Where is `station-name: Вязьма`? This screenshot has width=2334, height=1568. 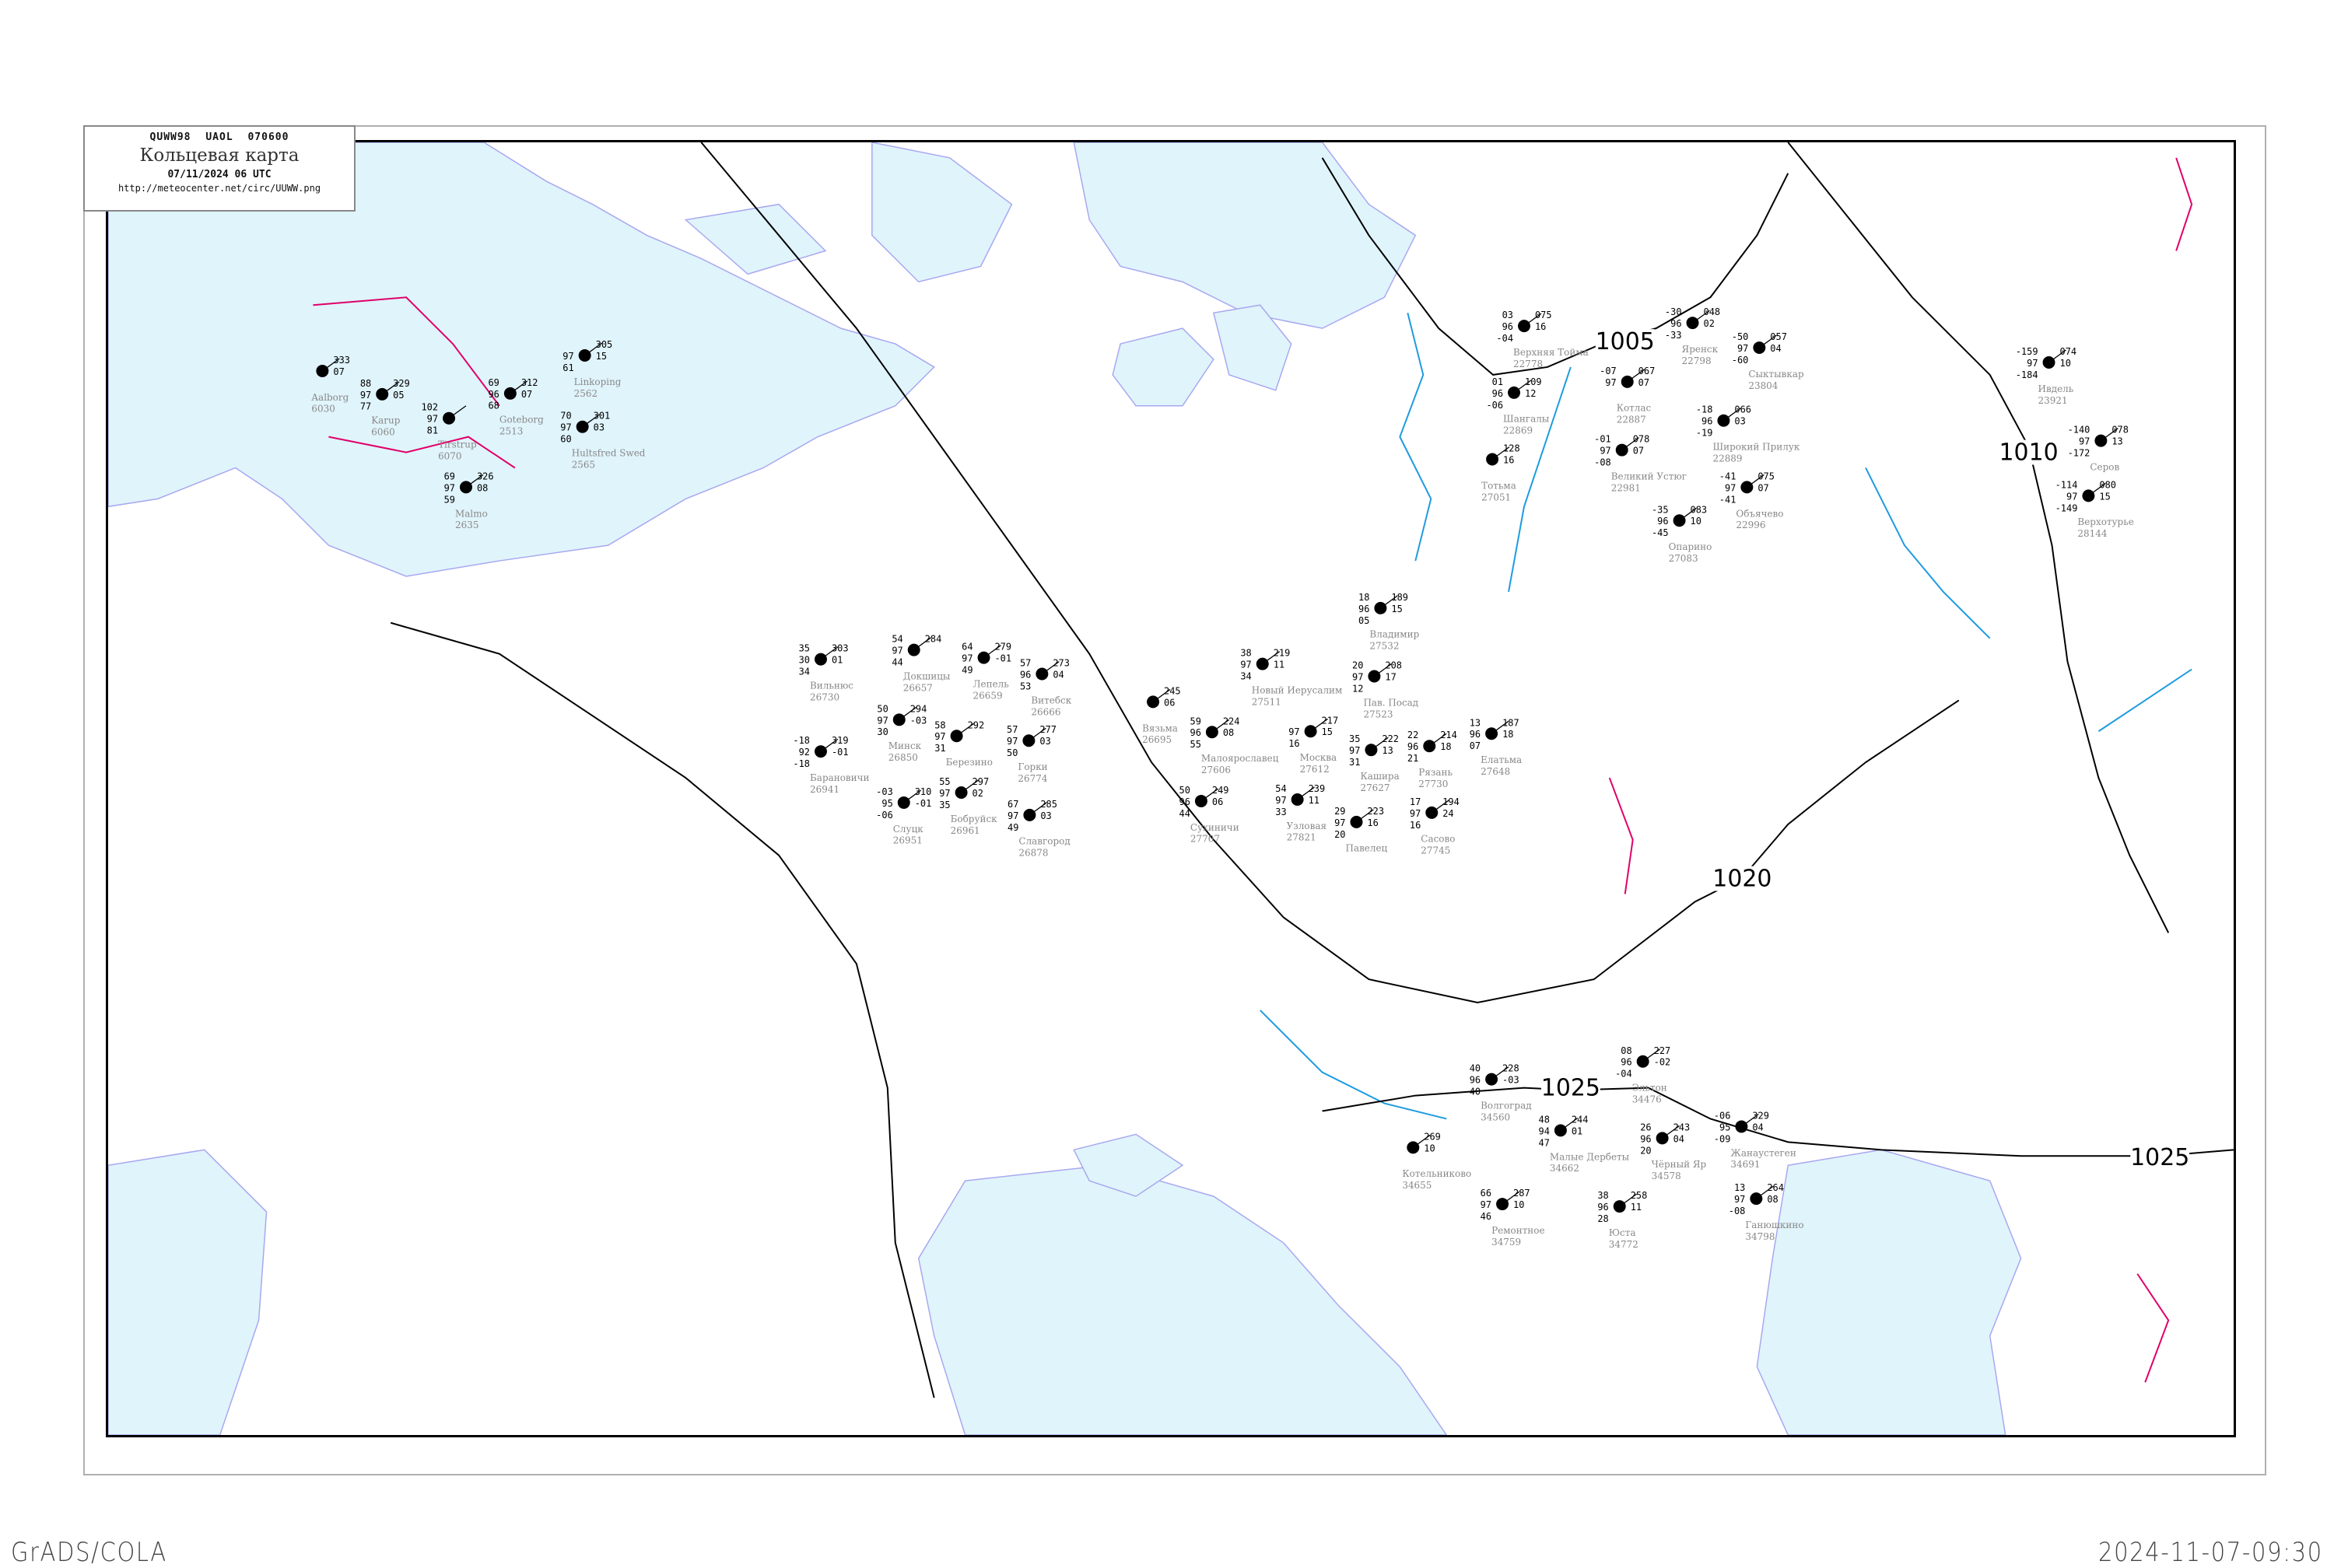 station-name: Вязьма is located at coordinates (1160, 728).